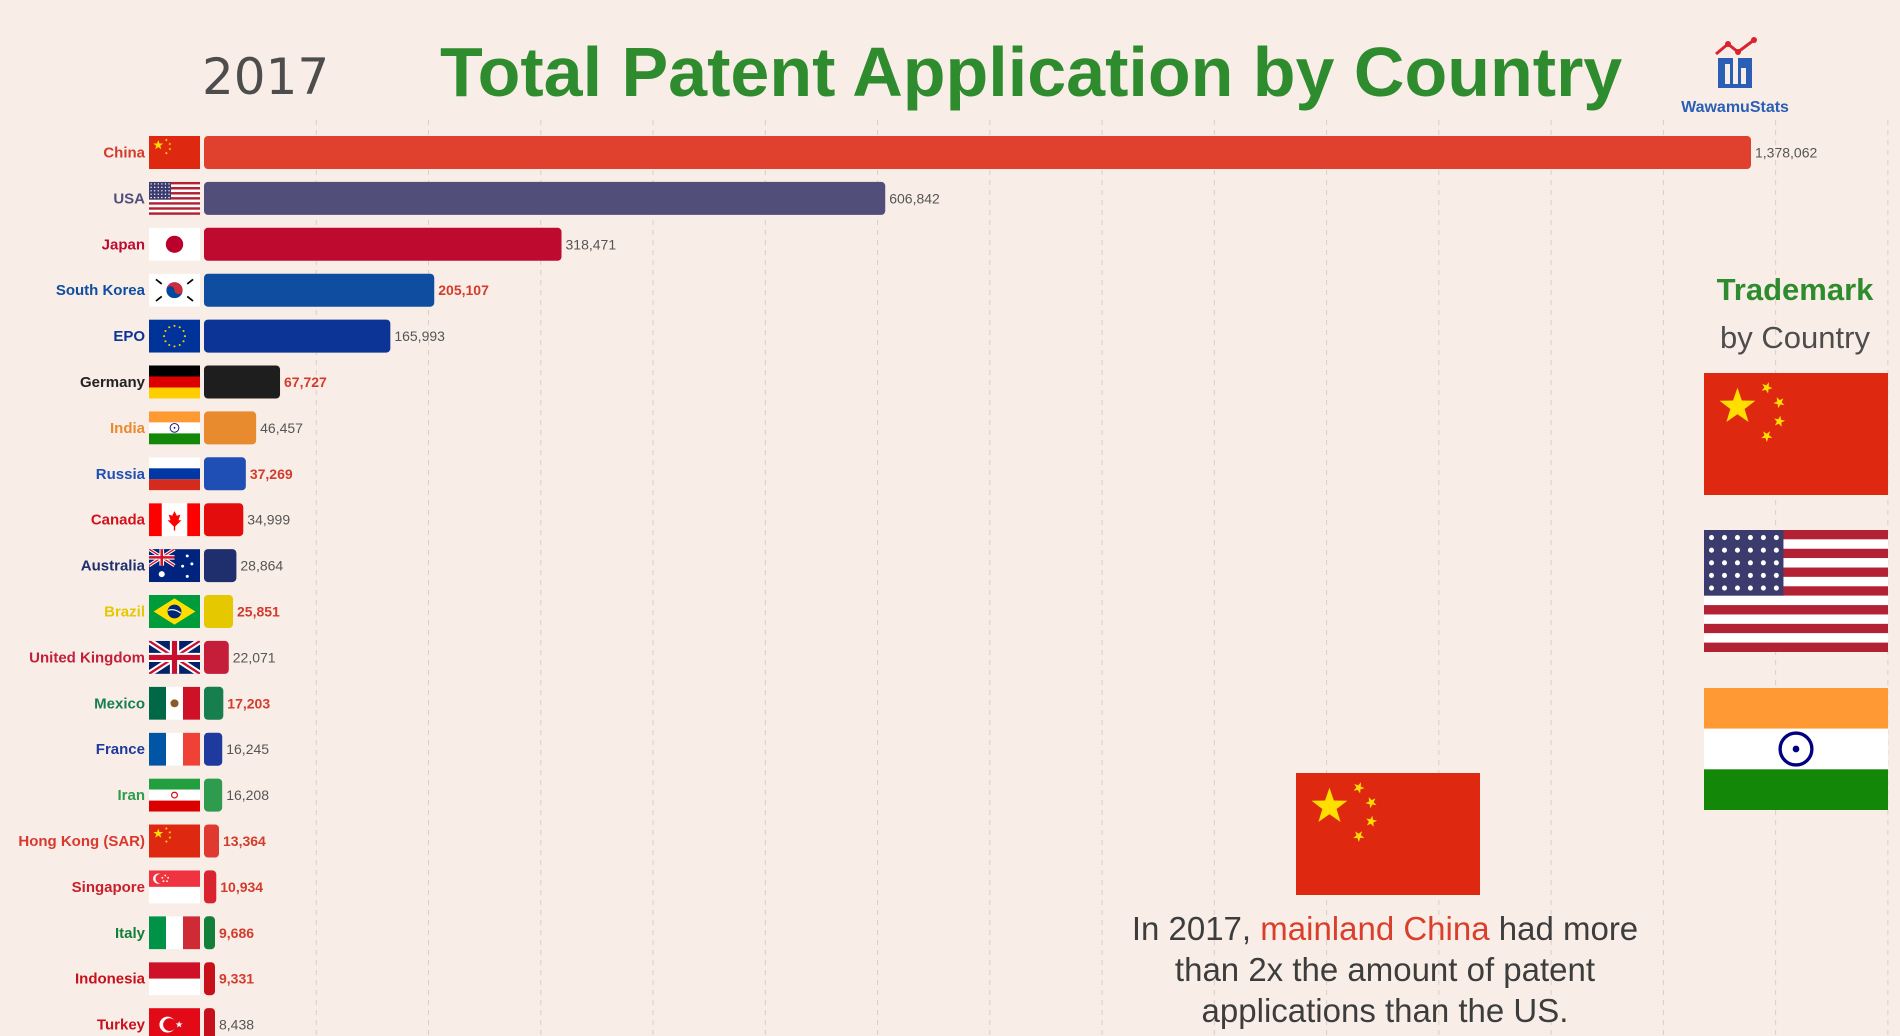  I want to click on value-label: 16,208, so click(247, 795).